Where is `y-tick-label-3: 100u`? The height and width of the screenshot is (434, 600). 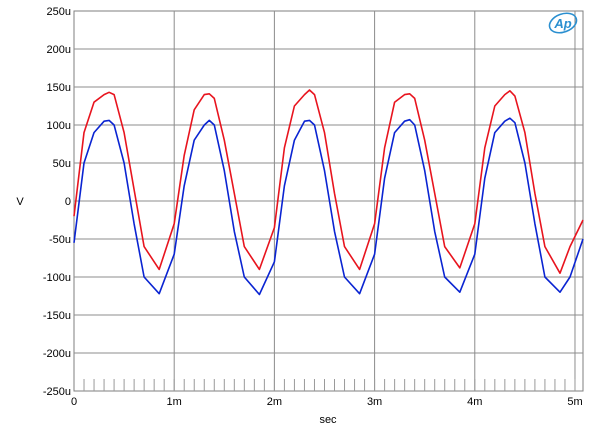 y-tick-label-3: 100u is located at coordinates (59, 126).